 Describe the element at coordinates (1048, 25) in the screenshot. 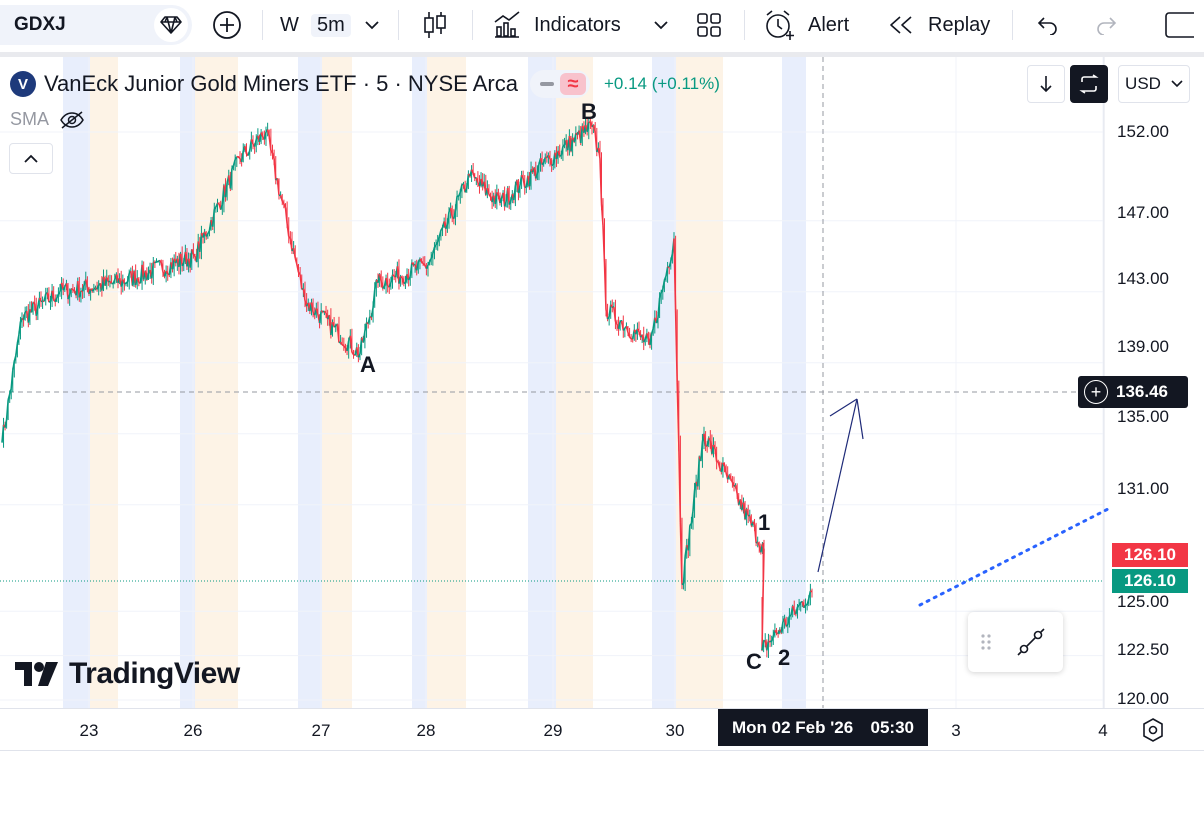

I see `undo-button` at that location.